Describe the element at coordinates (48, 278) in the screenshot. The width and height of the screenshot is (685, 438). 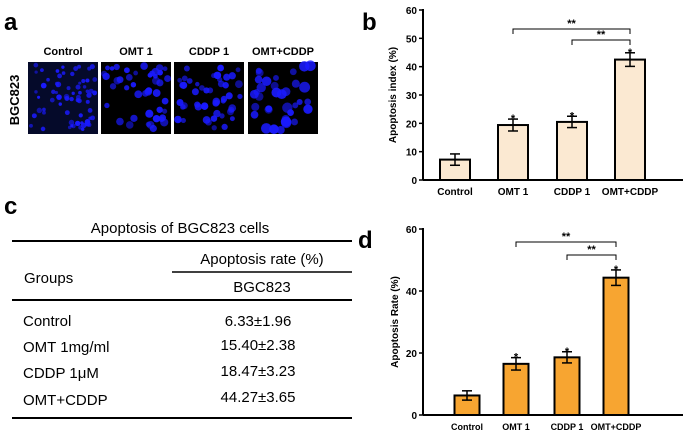
I see `header-groups: Groups` at that location.